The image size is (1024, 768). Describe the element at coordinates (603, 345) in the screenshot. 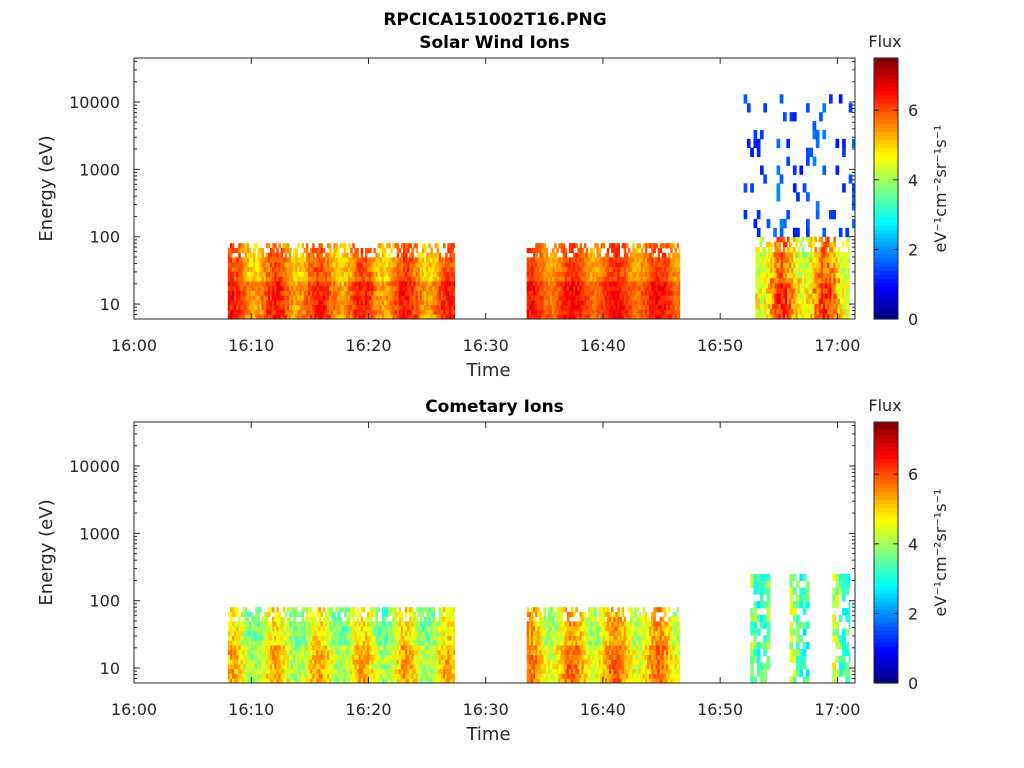

I see `x-tick-label: 16:40` at that location.